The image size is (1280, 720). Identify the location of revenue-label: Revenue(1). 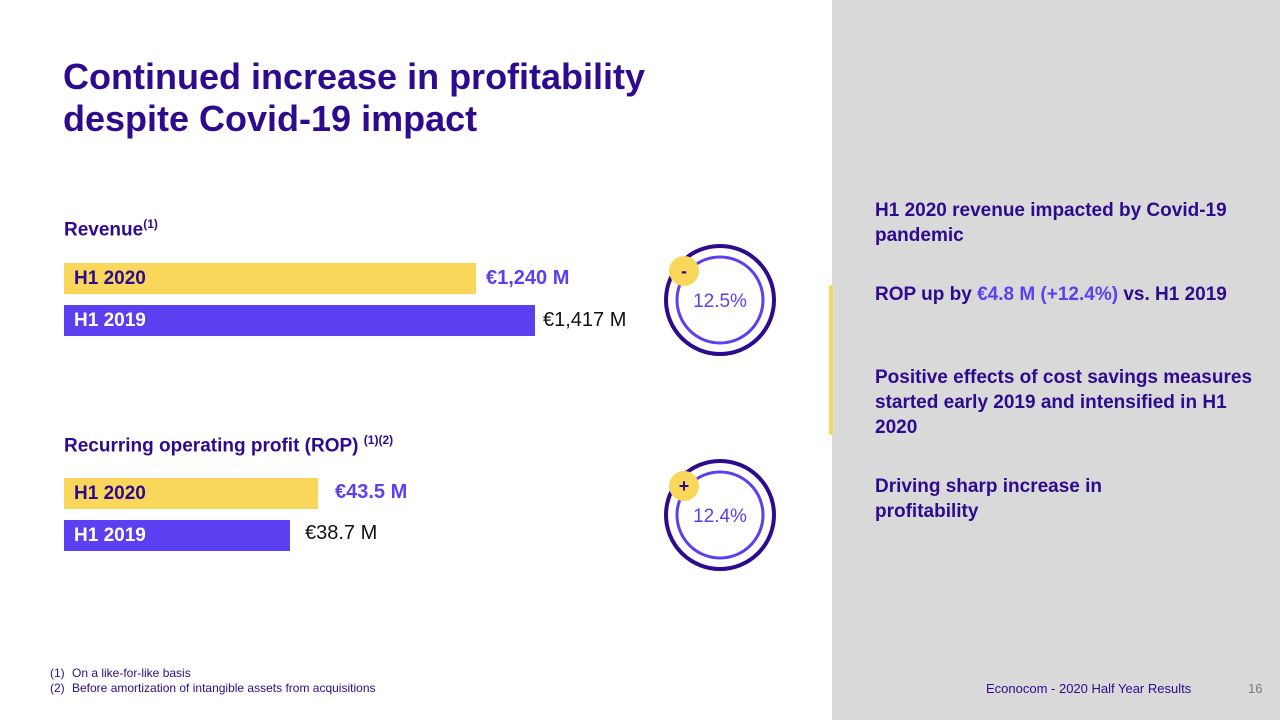
(111, 229).